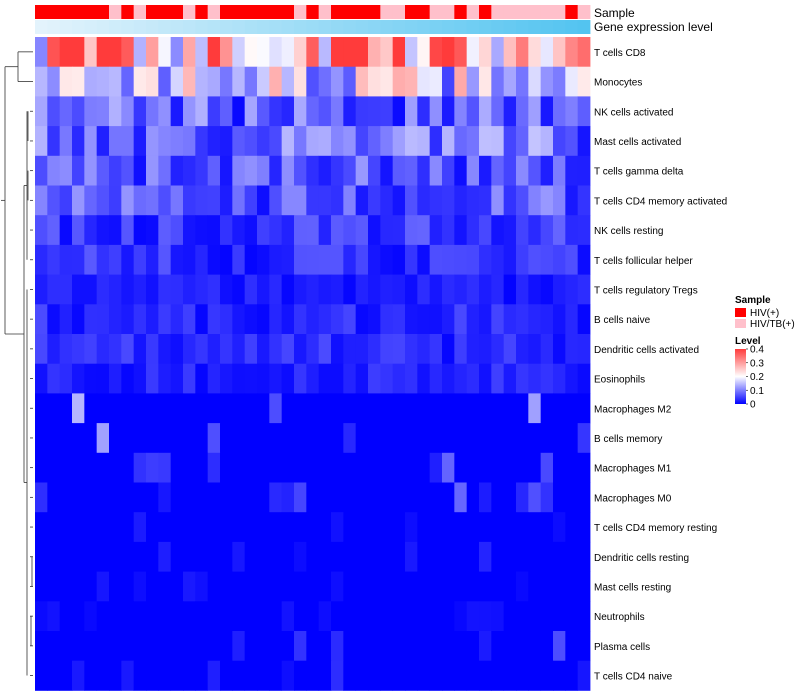 The image size is (800, 700). I want to click on level-tick-label: 0, so click(753, 405).